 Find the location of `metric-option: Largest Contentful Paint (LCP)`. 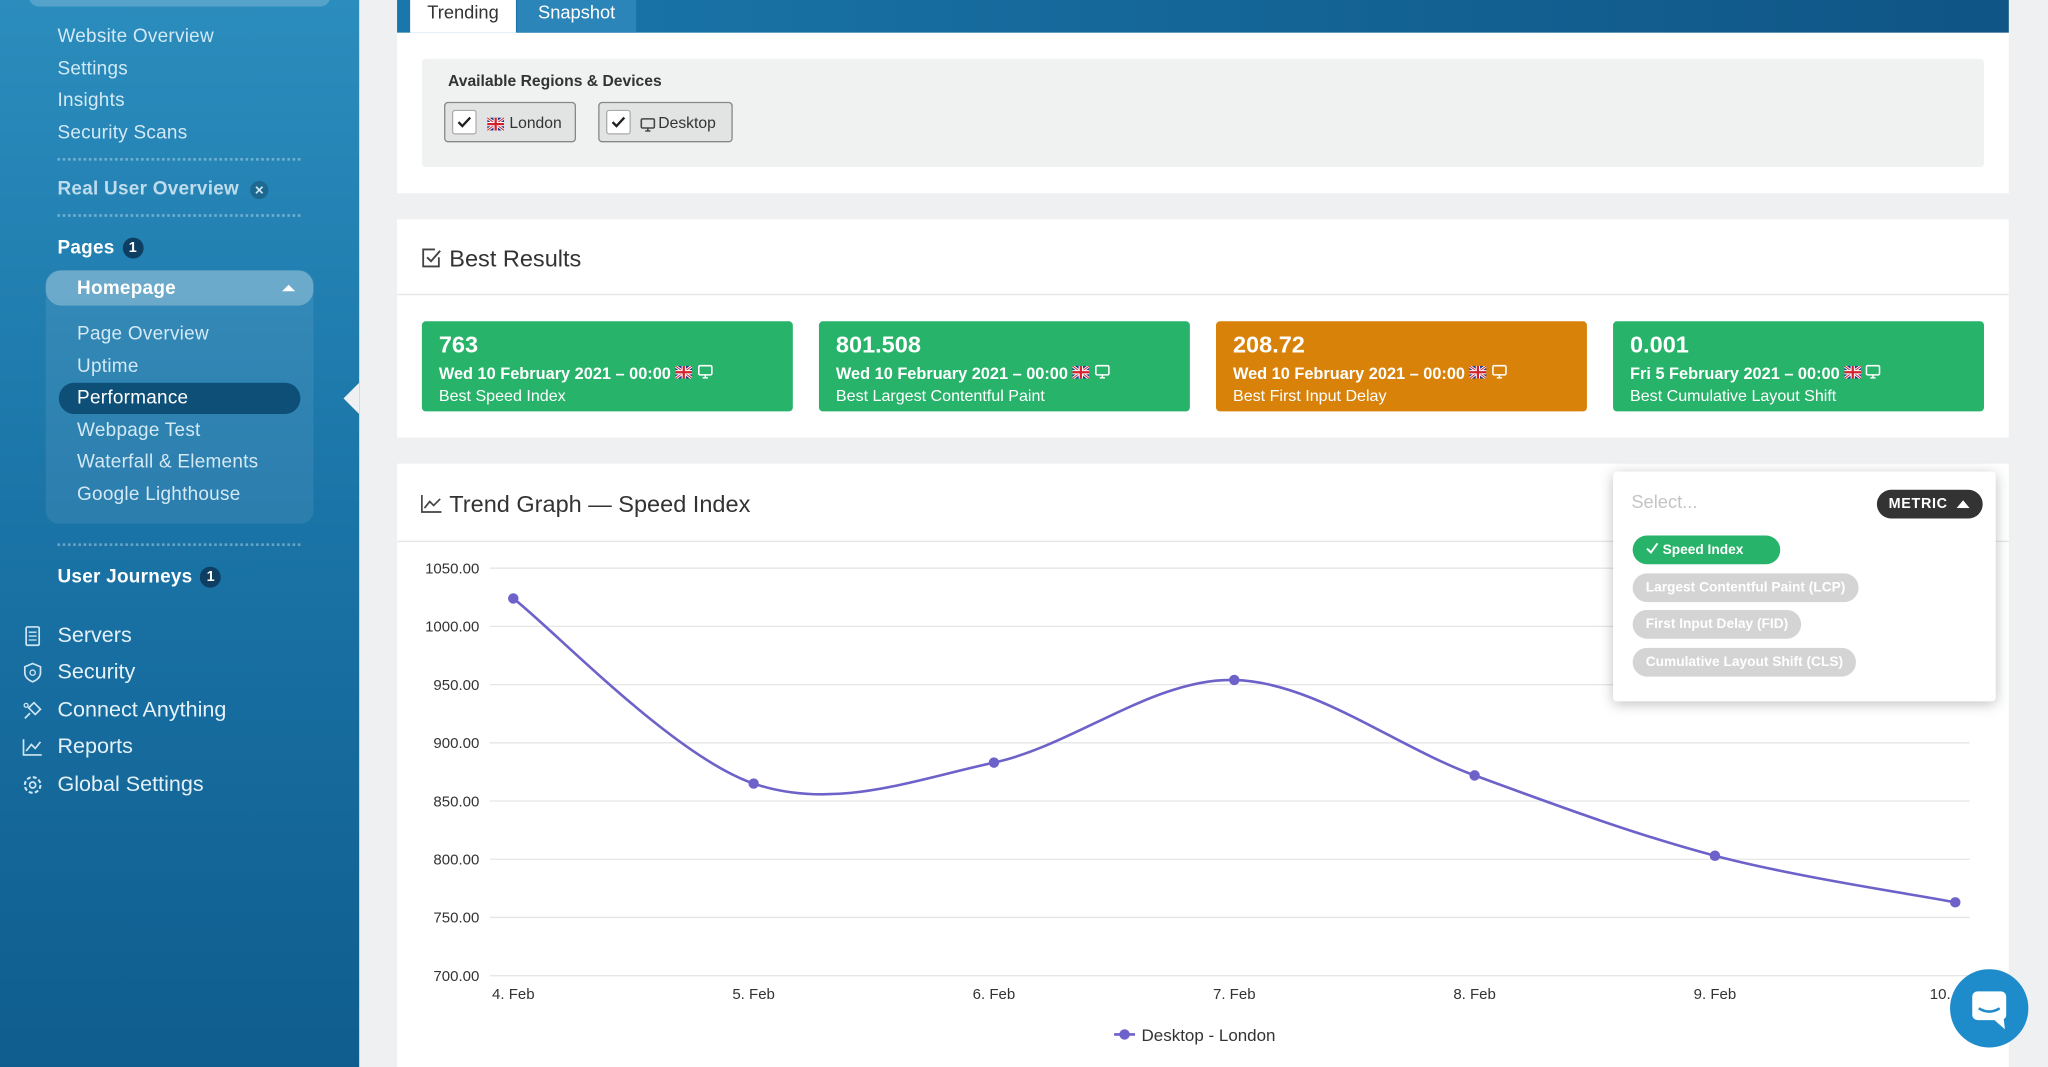

metric-option: Largest Contentful Paint (LCP) is located at coordinates (1746, 587).